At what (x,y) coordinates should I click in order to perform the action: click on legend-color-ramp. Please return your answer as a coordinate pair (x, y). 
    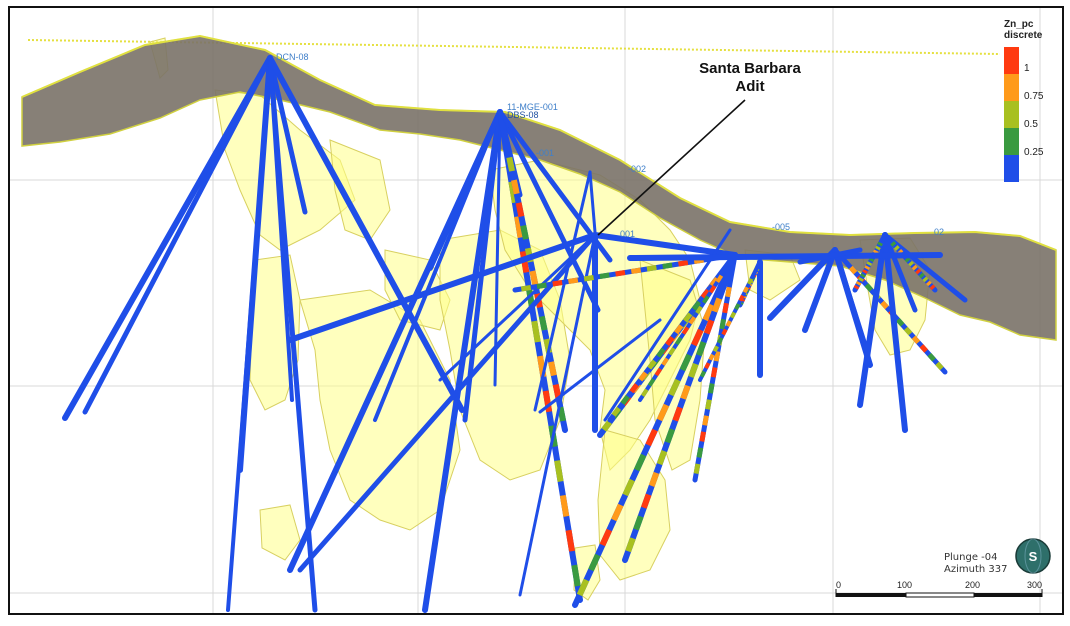
    Looking at the image, I should click on (1011, 114).